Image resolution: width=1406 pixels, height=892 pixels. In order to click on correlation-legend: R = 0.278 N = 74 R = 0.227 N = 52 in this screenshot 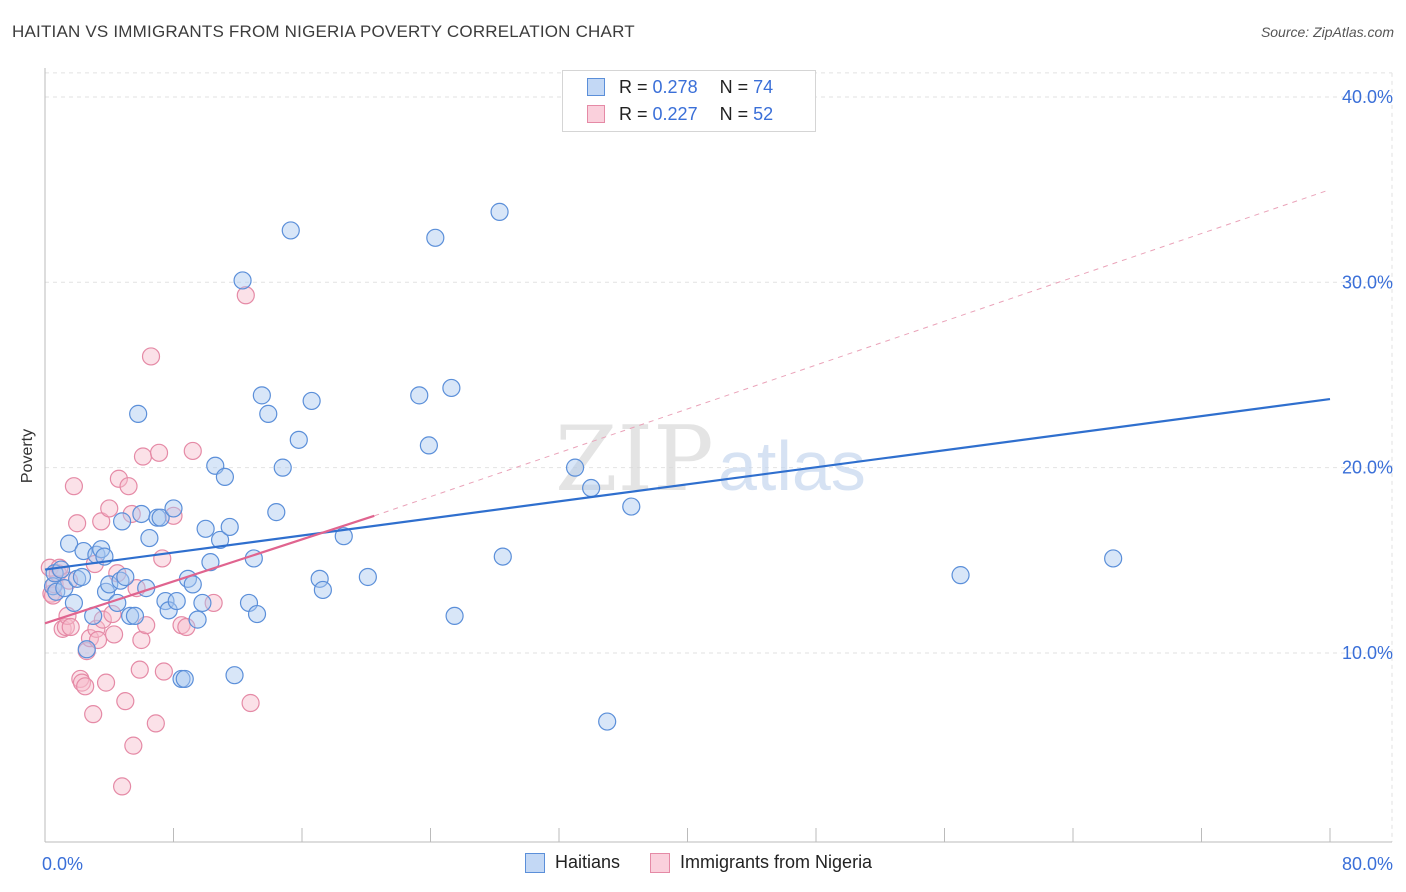, I will do `click(689, 101)`.